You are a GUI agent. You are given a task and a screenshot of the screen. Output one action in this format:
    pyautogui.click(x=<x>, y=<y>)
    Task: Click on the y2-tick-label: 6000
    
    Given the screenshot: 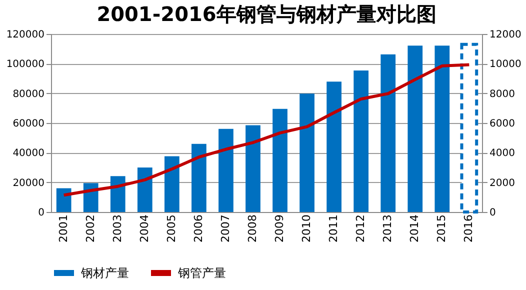 What is the action you would take?
    pyautogui.click(x=502, y=124)
    